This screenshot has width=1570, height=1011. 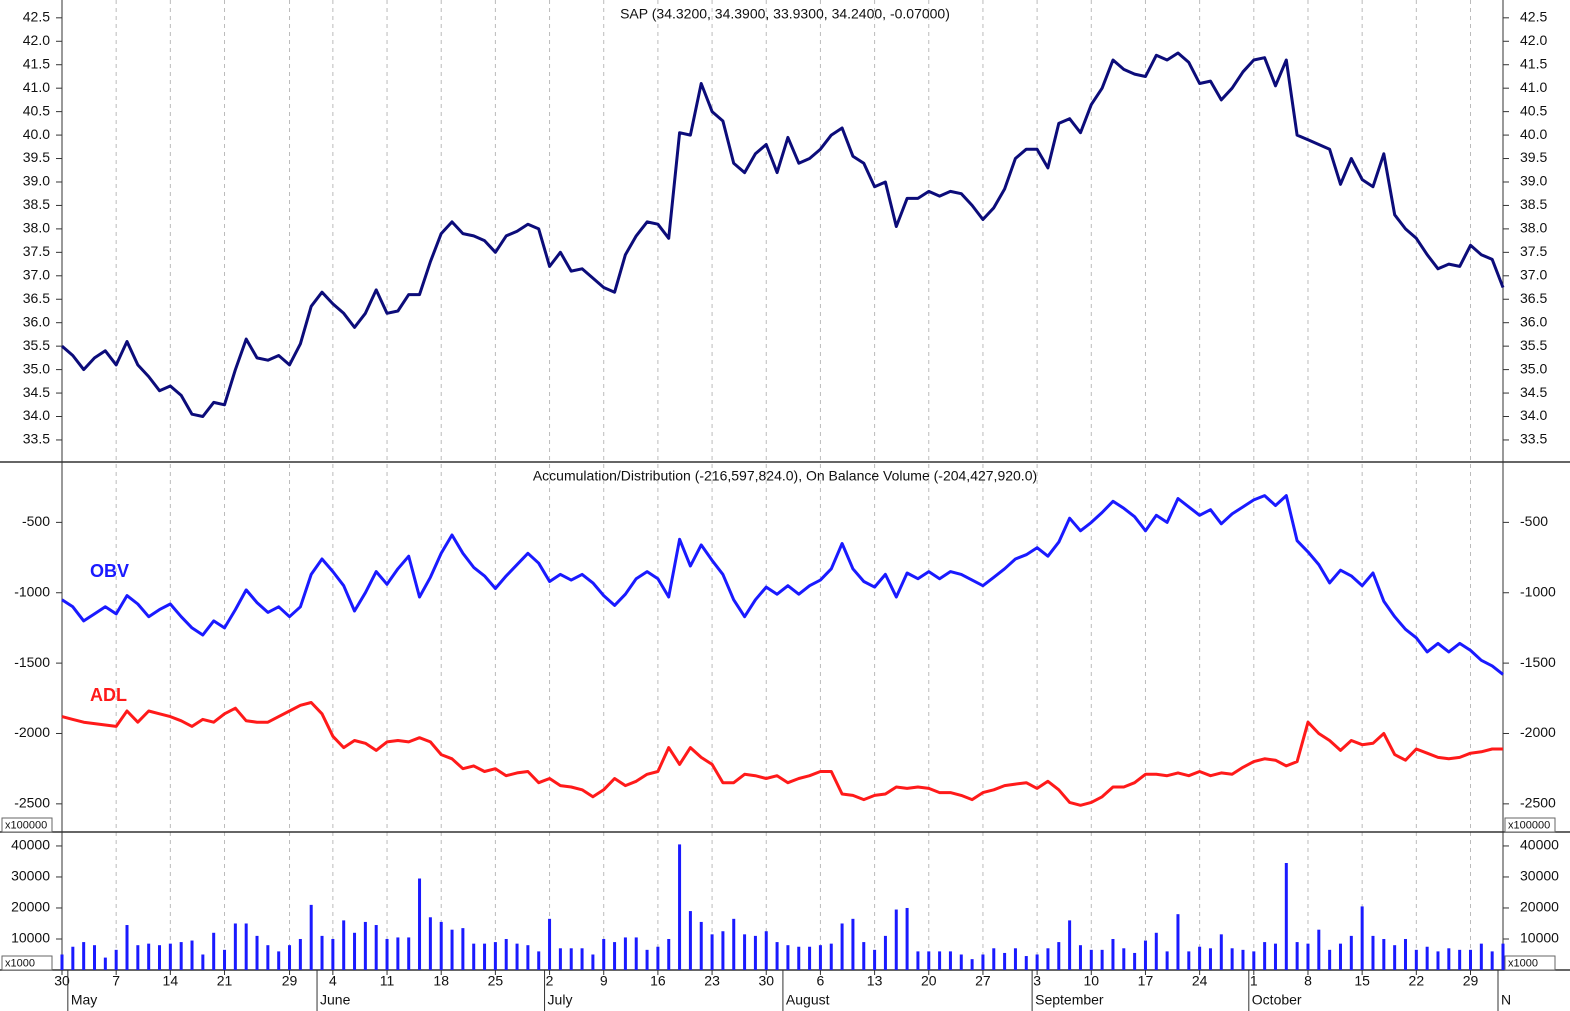 What do you see at coordinates (550, 981) in the screenshot?
I see `x-tick-label: 2` at bounding box center [550, 981].